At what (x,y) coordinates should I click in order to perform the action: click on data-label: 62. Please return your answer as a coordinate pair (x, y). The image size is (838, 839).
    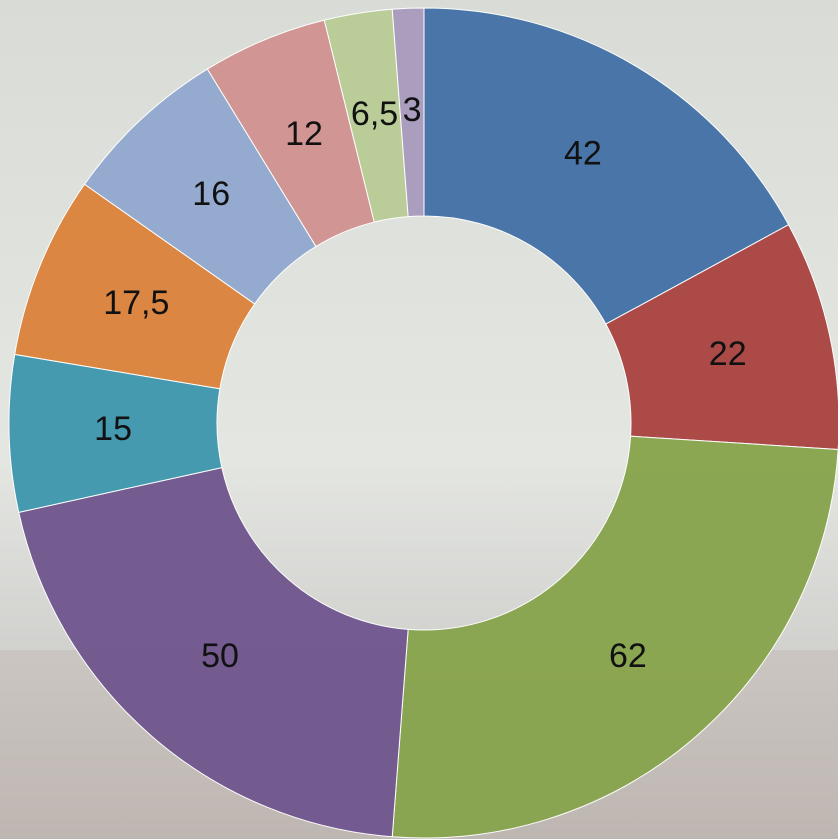
    Looking at the image, I should click on (628, 656).